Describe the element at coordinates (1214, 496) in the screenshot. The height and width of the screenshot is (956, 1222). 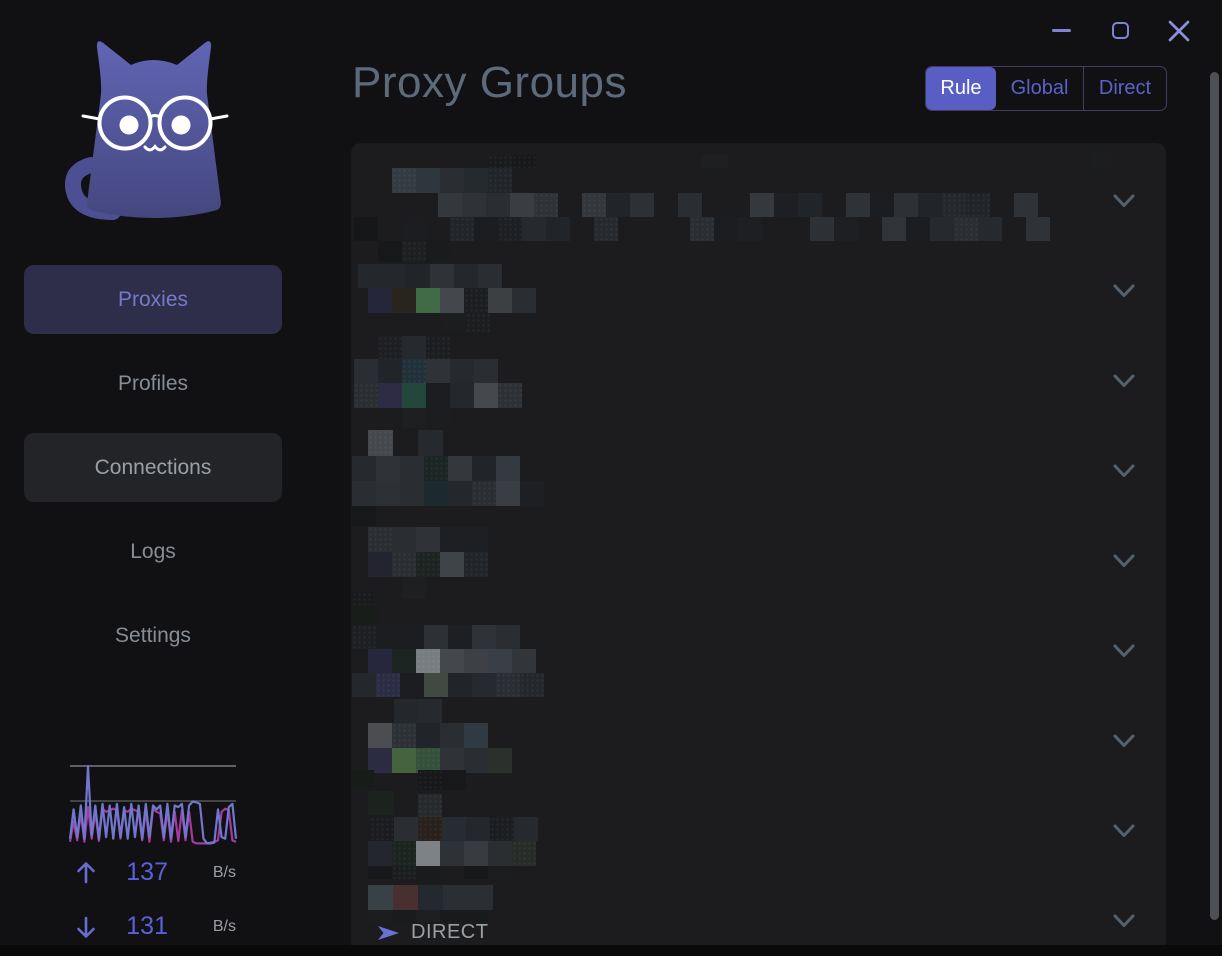
I see `scrollbar-thumb` at that location.